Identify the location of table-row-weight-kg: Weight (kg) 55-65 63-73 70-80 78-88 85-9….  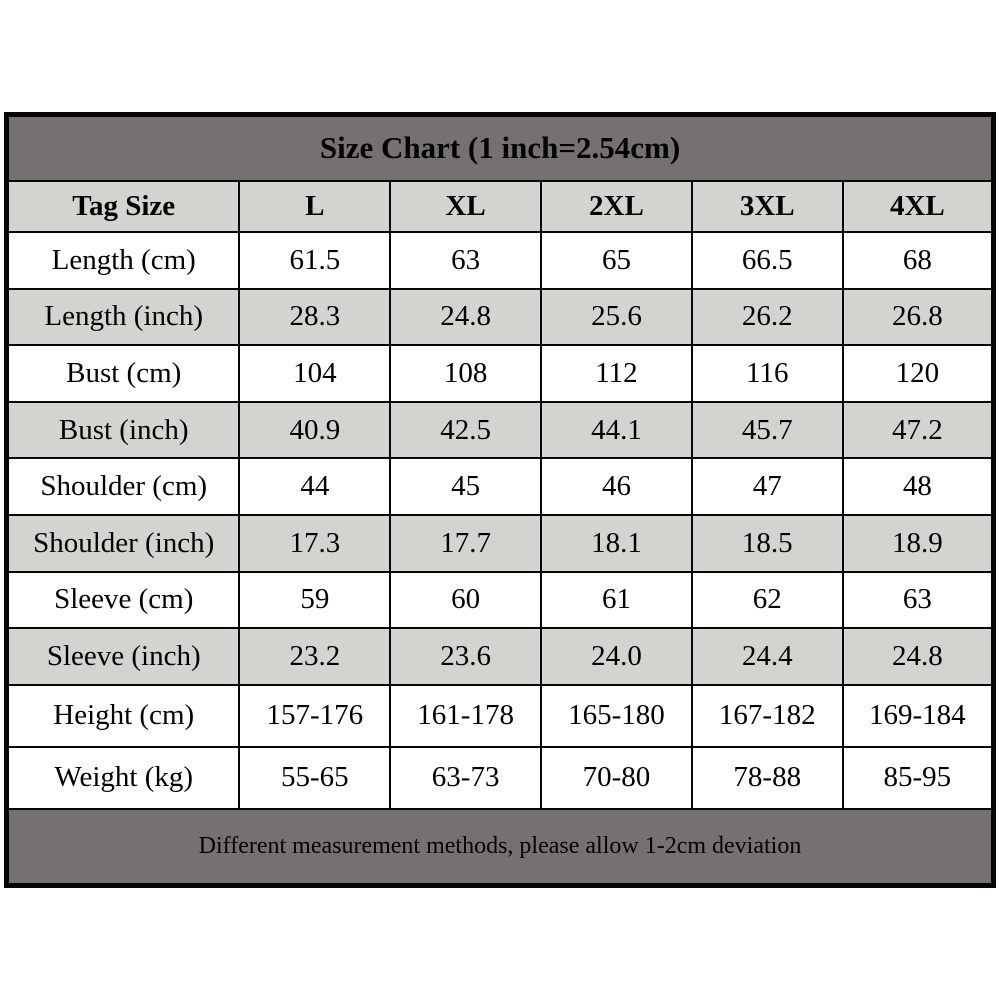
(500, 777).